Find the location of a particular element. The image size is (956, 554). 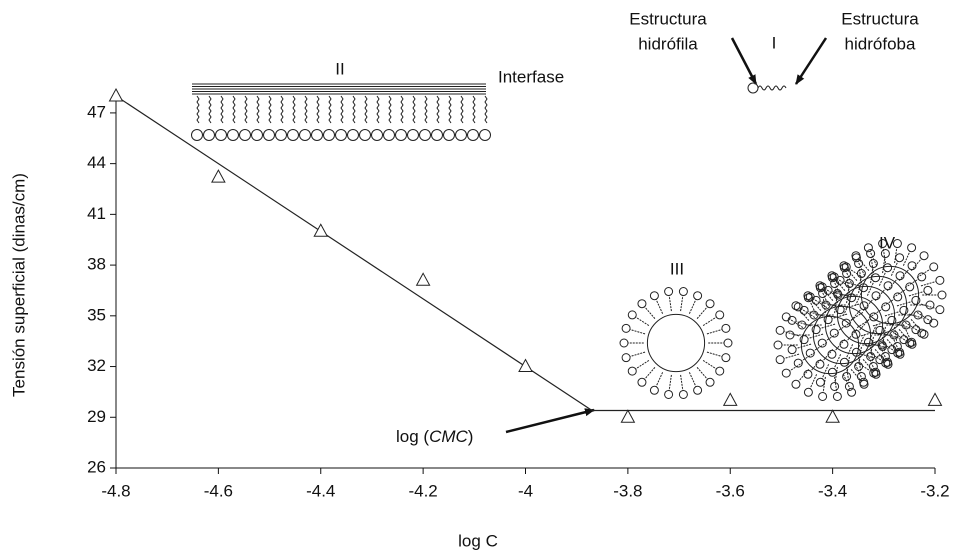

x-tick-label: -4.4 is located at coordinates (320, 490).